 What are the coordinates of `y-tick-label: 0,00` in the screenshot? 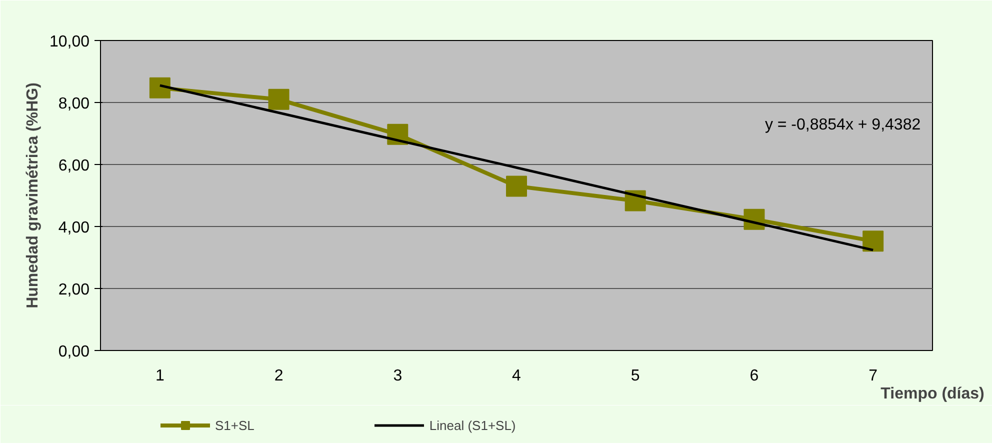 It's located at (74, 352).